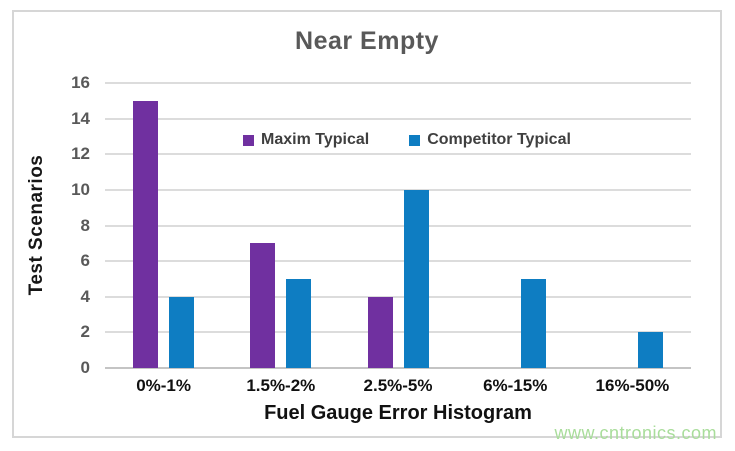 This screenshot has height=451, width=735. I want to click on legend-label-maxim-typical: Maxim Typical, so click(315, 139).